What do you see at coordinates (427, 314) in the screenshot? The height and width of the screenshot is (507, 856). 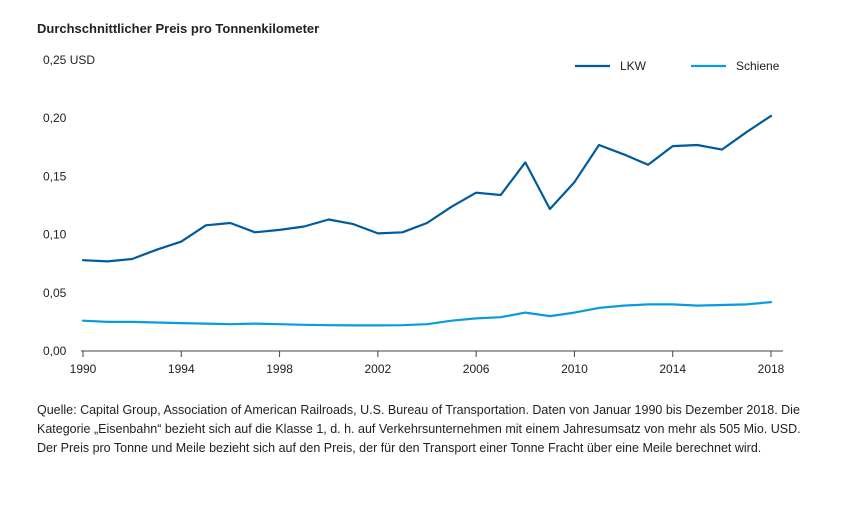 I see `series-line-schiene` at bounding box center [427, 314].